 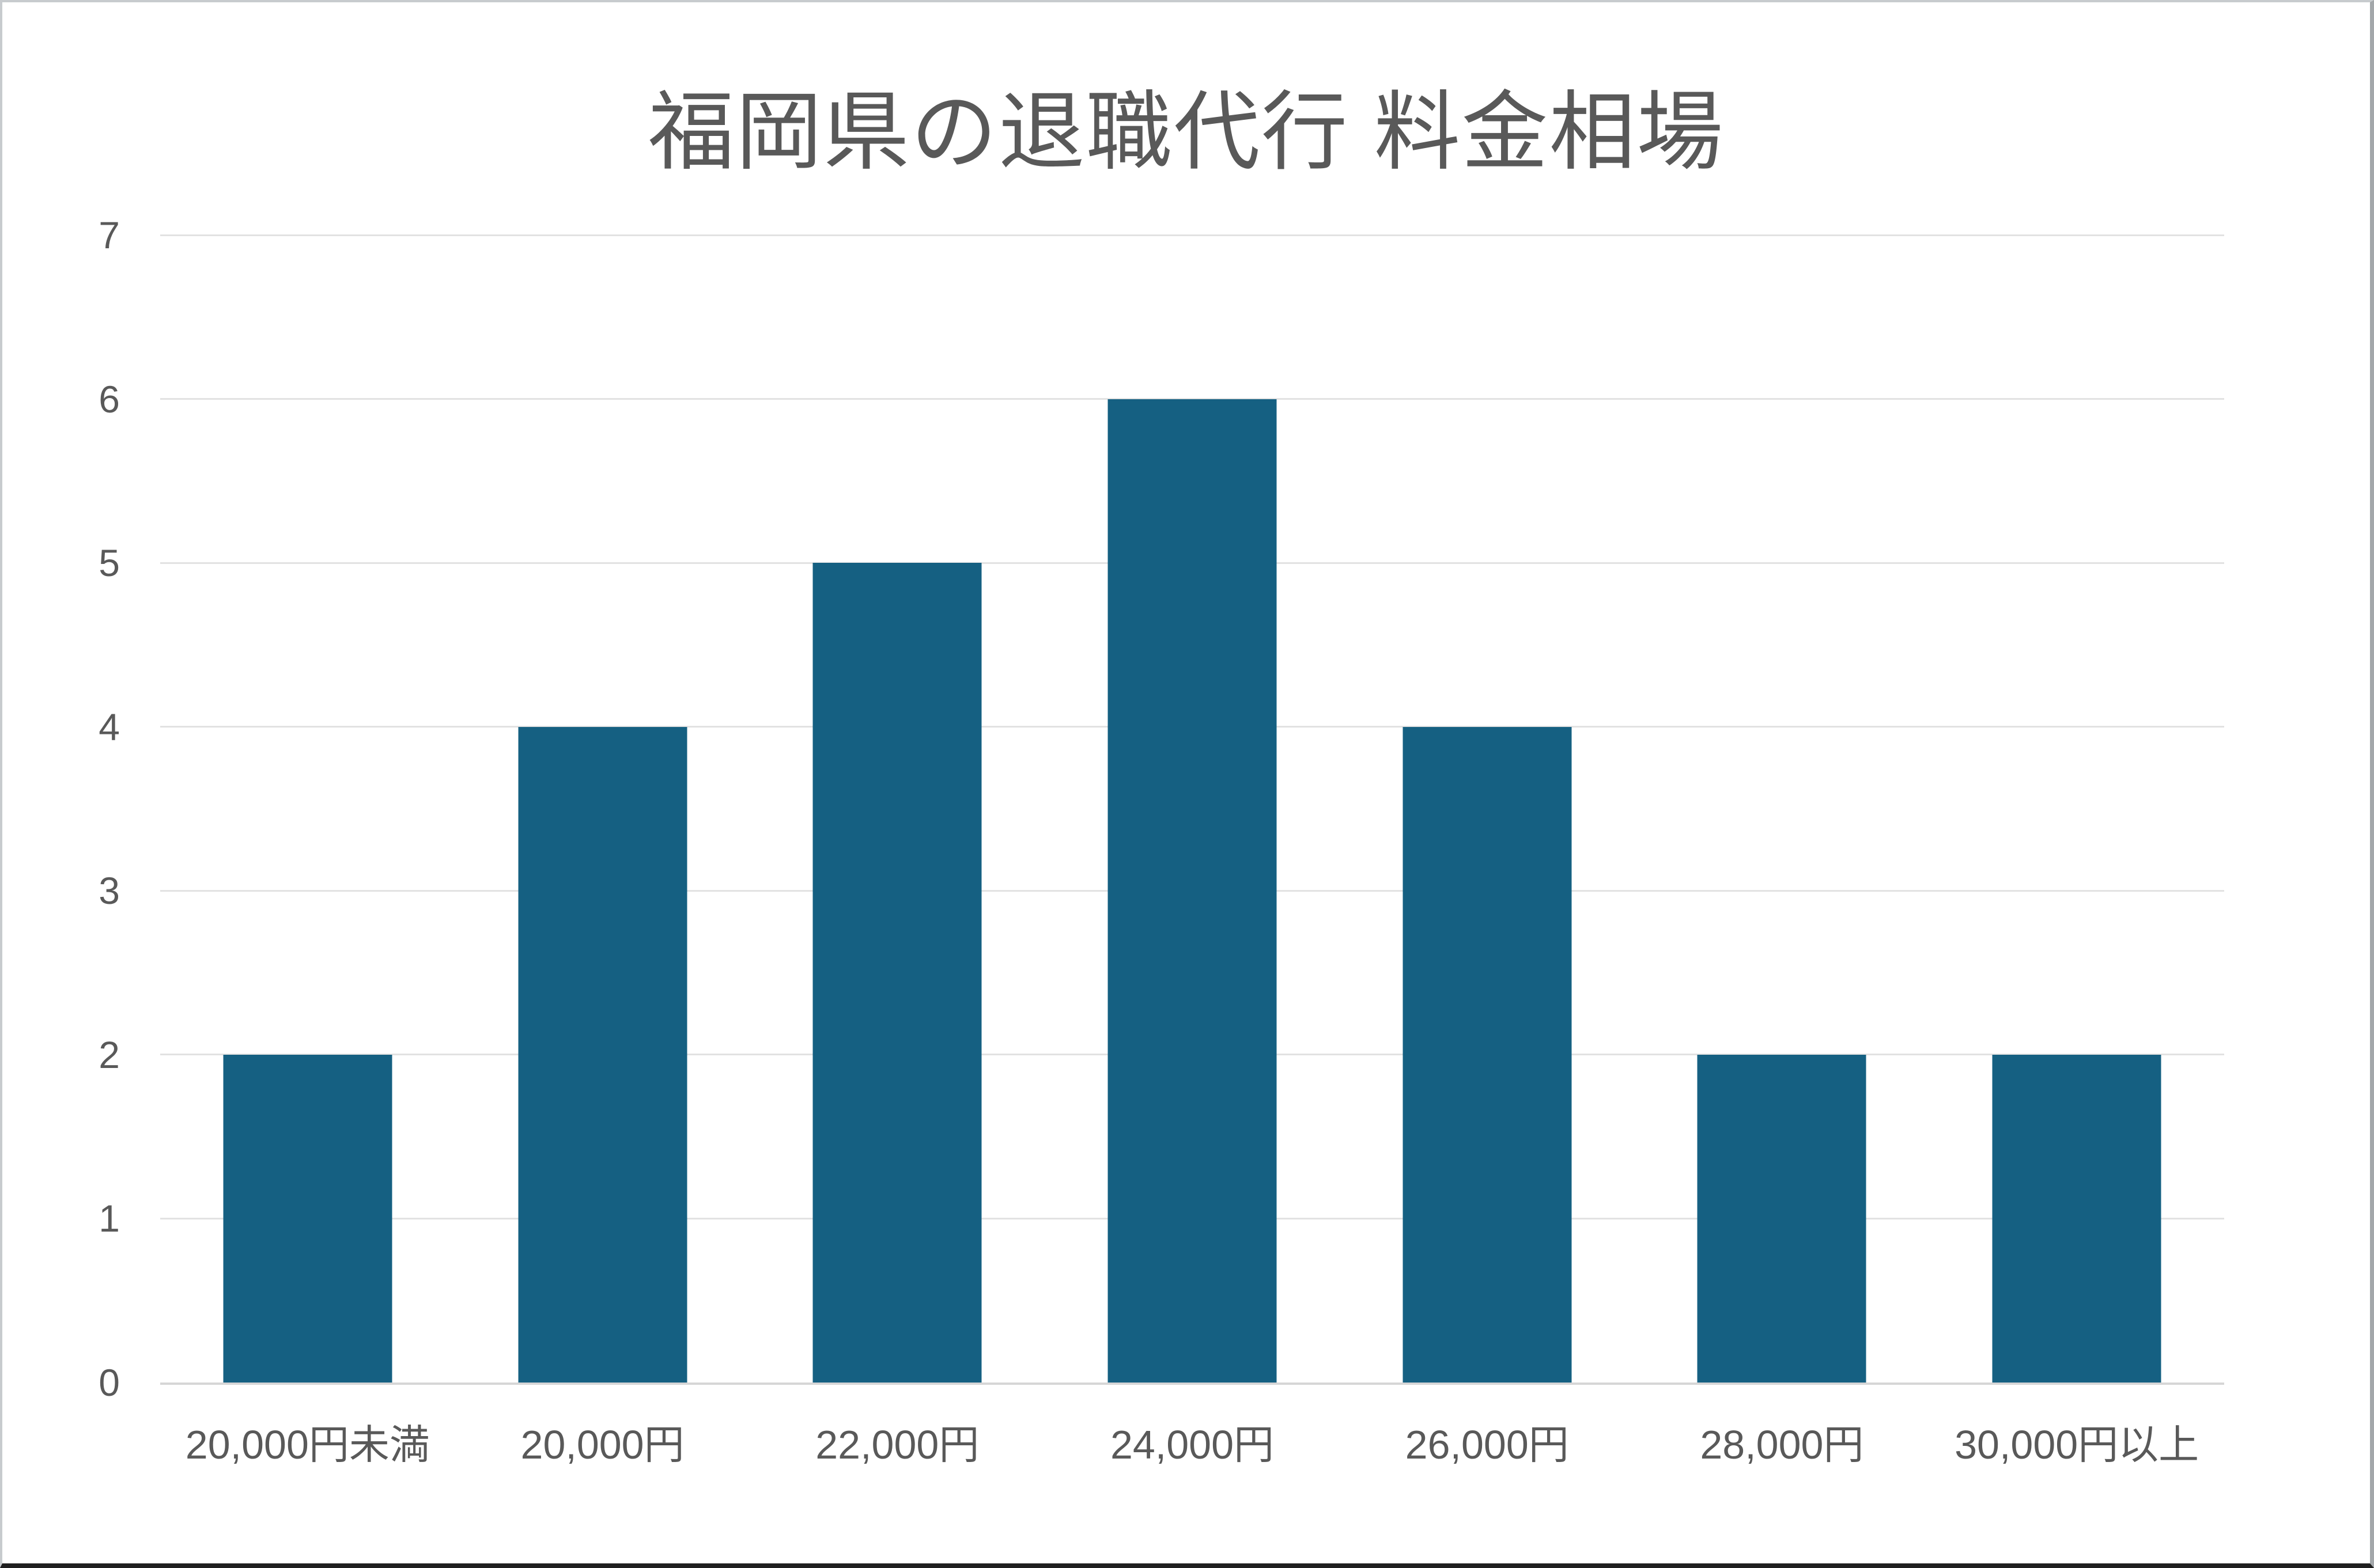 What do you see at coordinates (109, 1218) in the screenshot?
I see `y-axis-tick-label: 1` at bounding box center [109, 1218].